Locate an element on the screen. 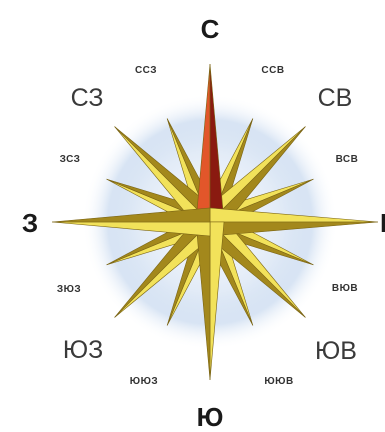 The image size is (385, 432). label-east: В is located at coordinates (382, 223).